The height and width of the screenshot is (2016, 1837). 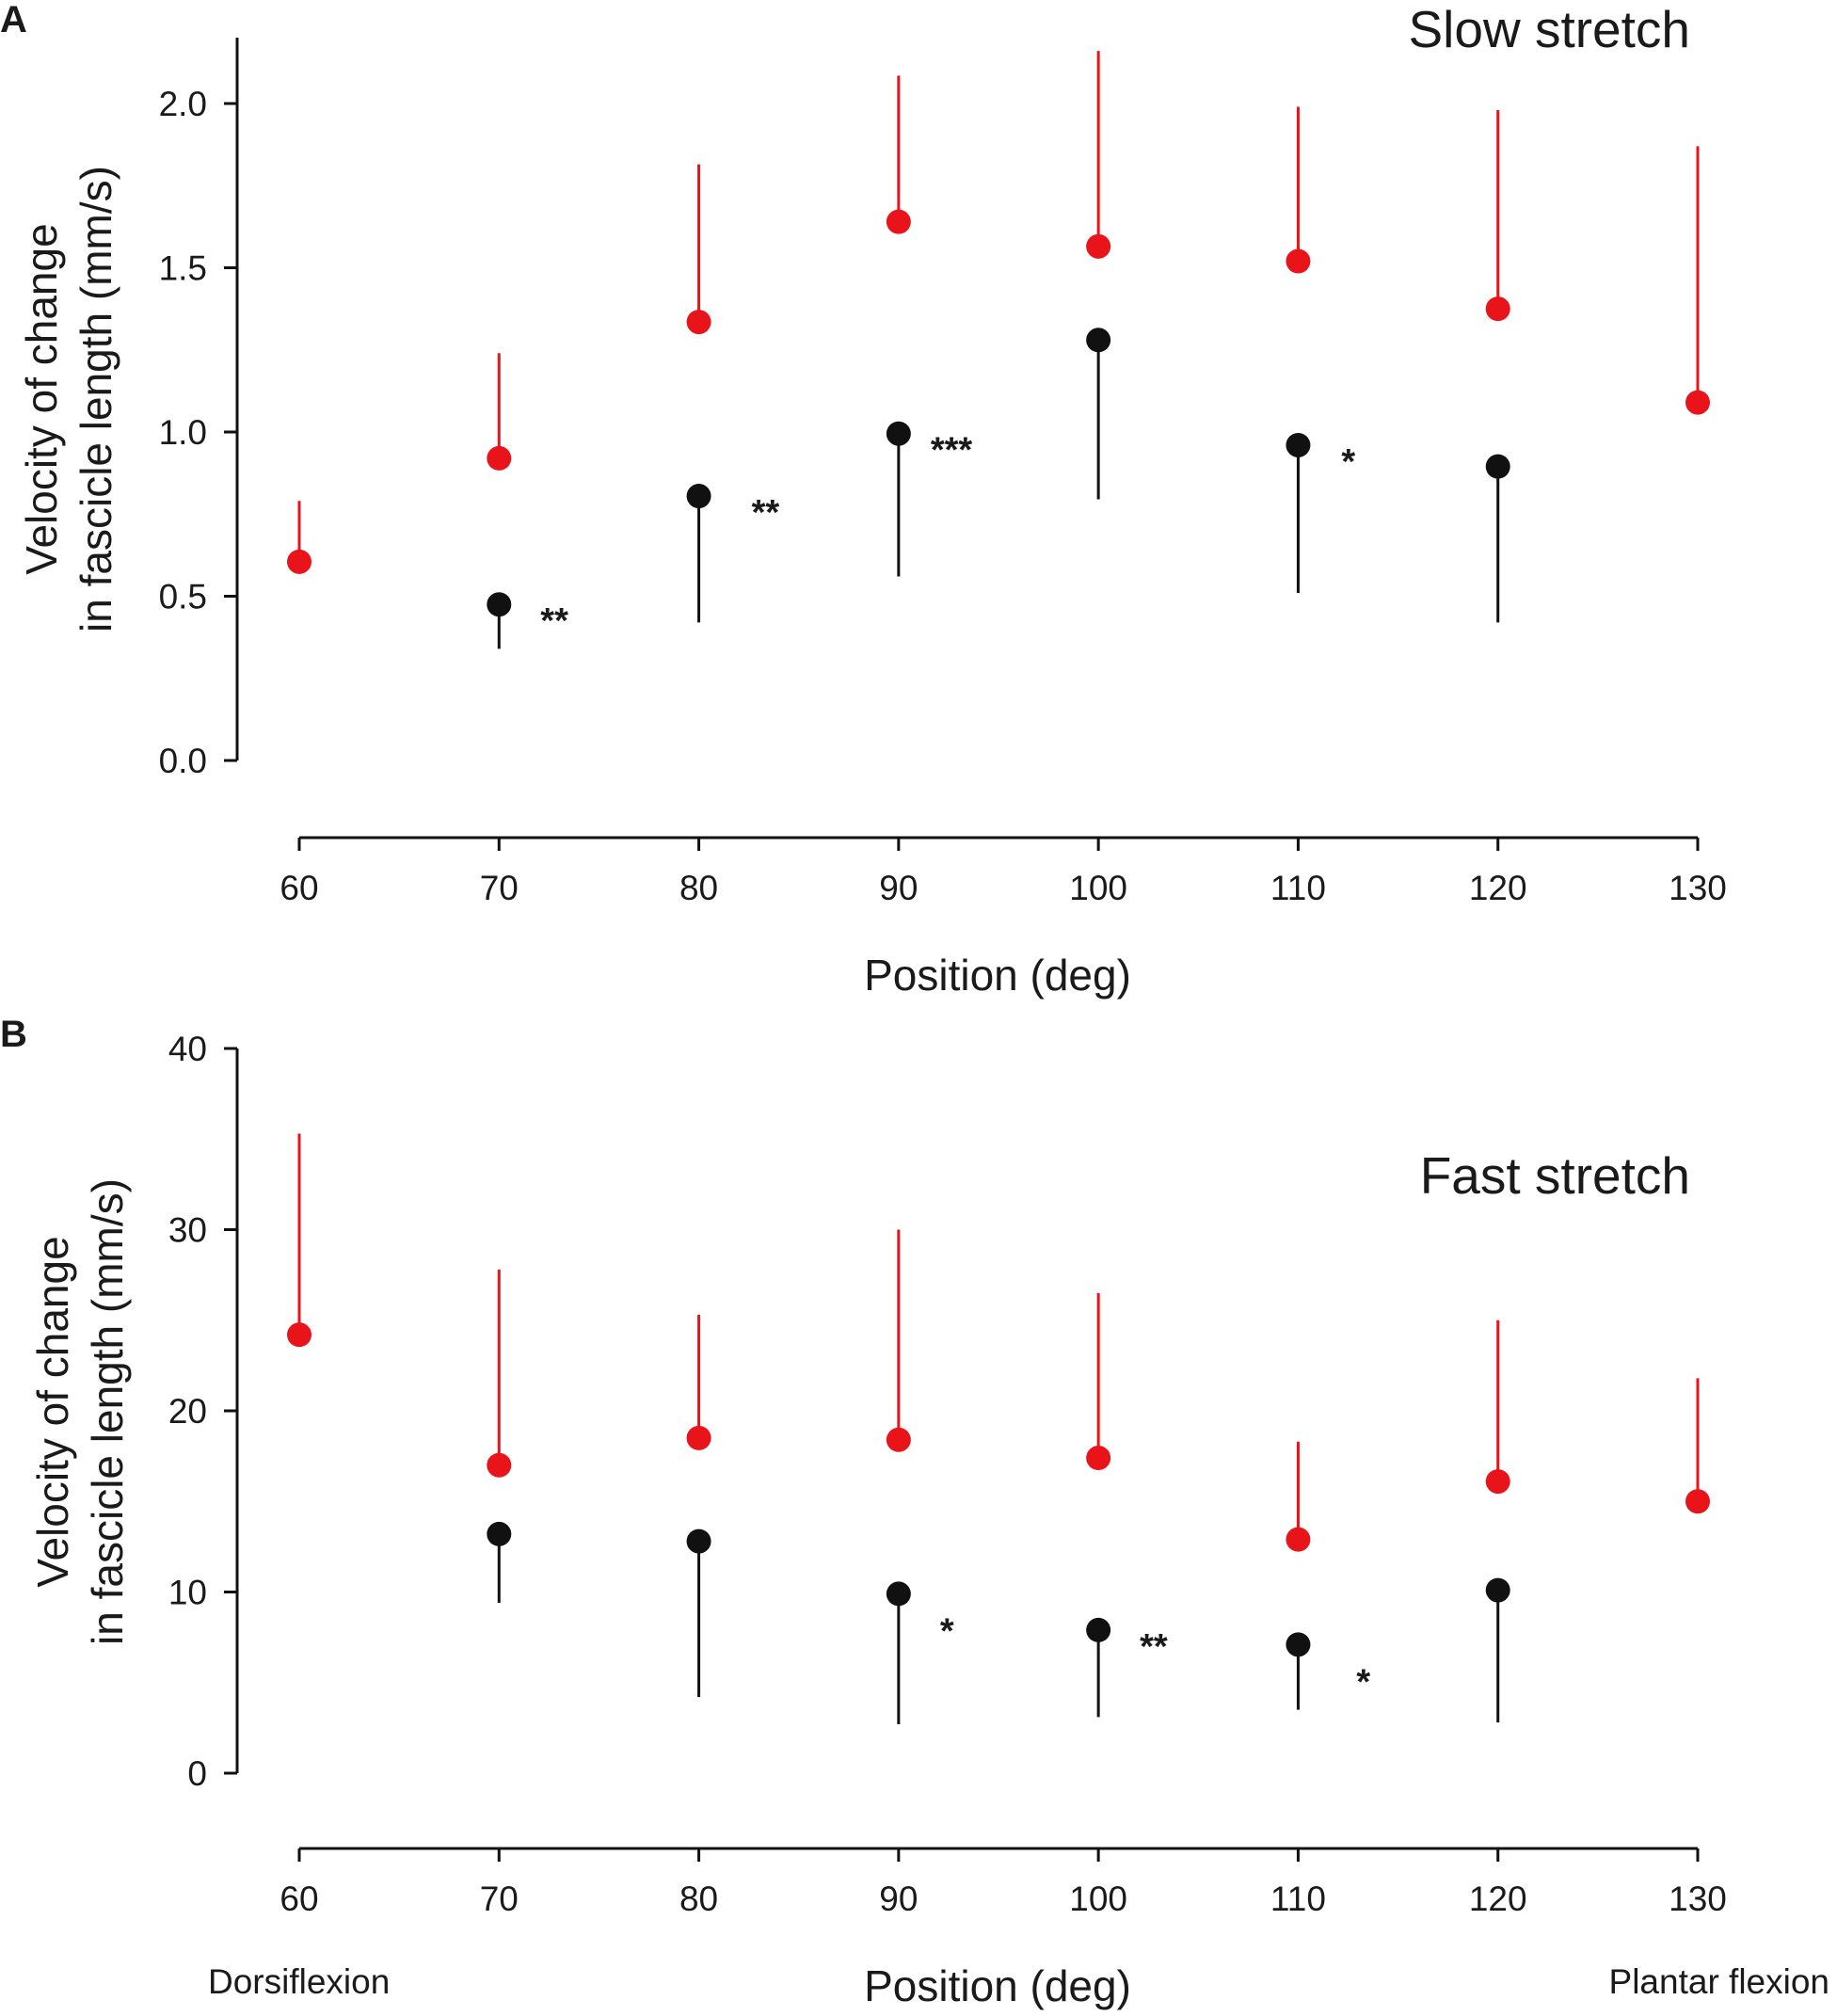 I want to click on panel-letter-b: B, so click(x=13, y=1034).